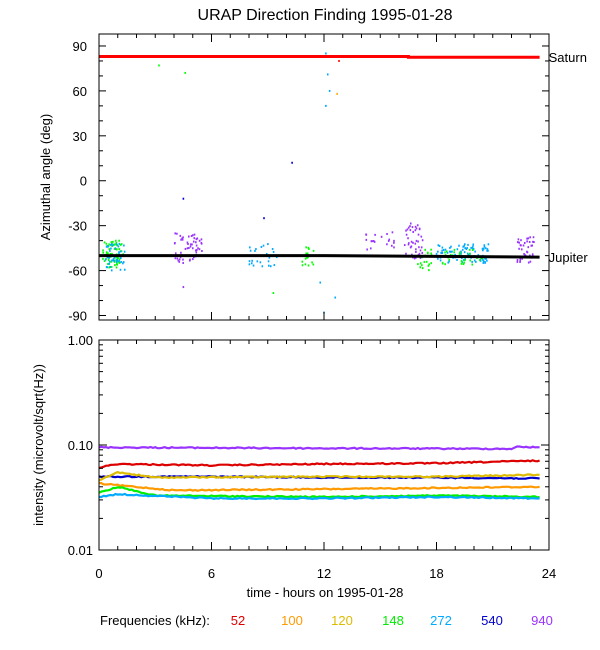 Image resolution: width=600 pixels, height=650 pixels. What do you see at coordinates (569, 257) in the screenshot?
I see `reference-label-jupiter: Jupiter` at bounding box center [569, 257].